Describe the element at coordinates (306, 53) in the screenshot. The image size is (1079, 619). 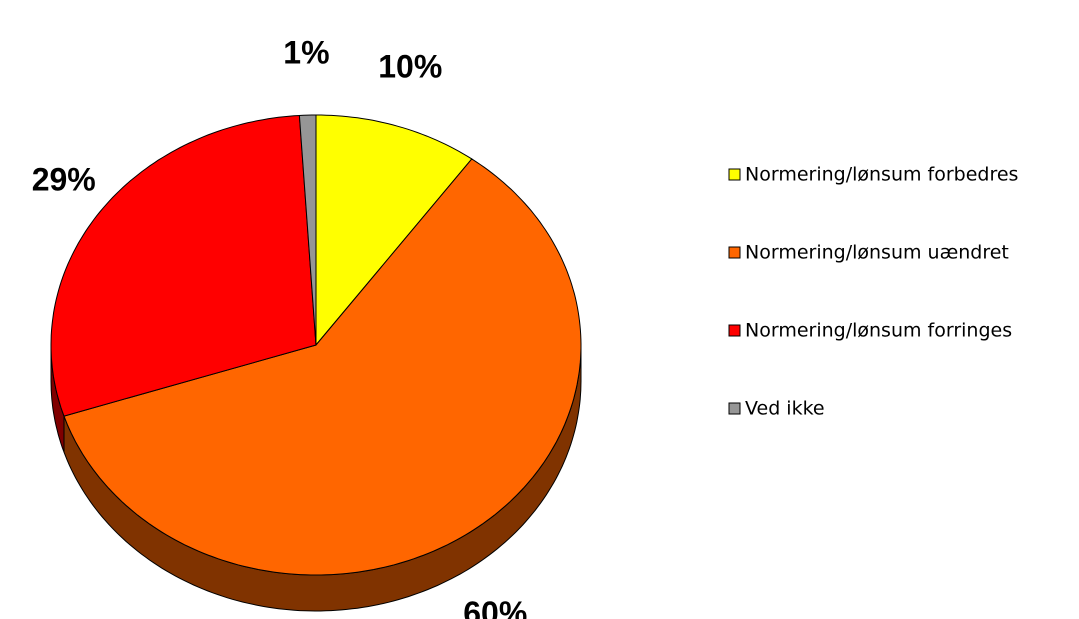
I see `data-label: 1%` at that location.